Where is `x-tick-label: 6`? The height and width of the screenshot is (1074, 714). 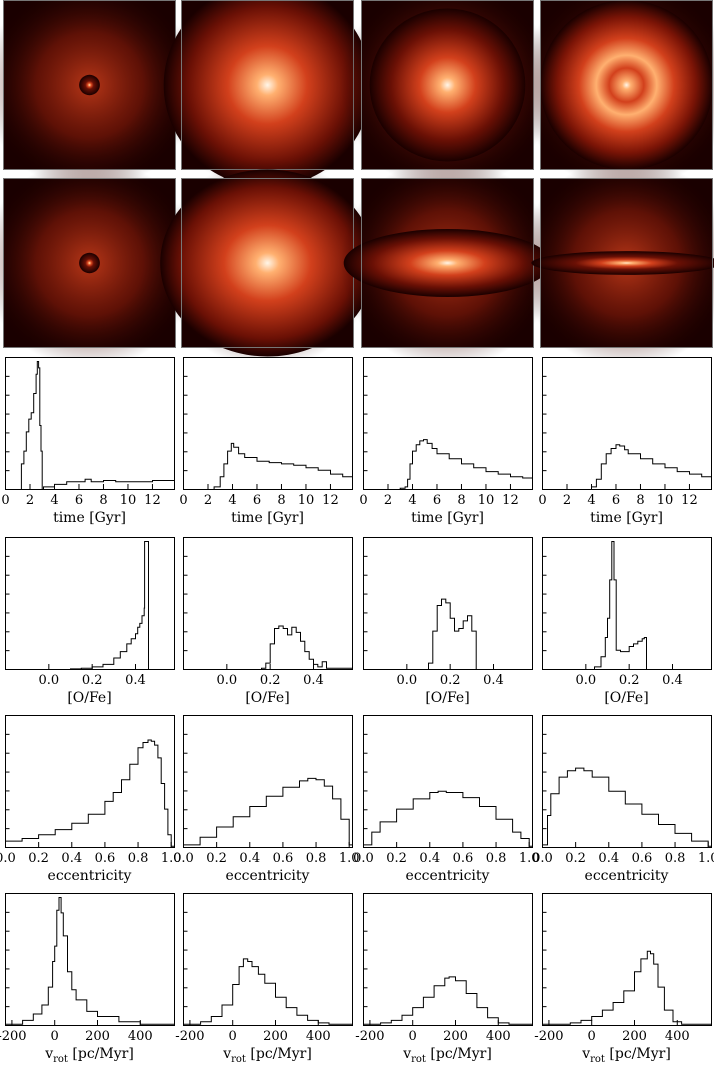
x-tick-label: 6 is located at coordinates (79, 500).